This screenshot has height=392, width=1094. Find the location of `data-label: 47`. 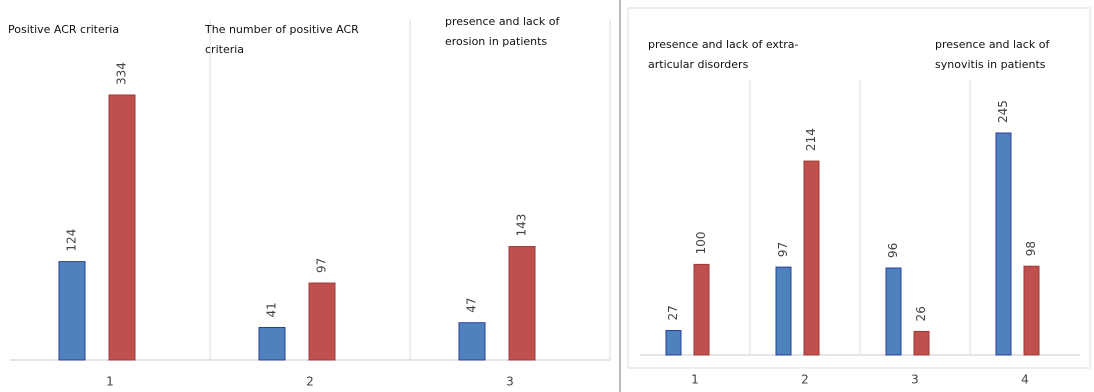

data-label: 47 is located at coordinates (472, 304).